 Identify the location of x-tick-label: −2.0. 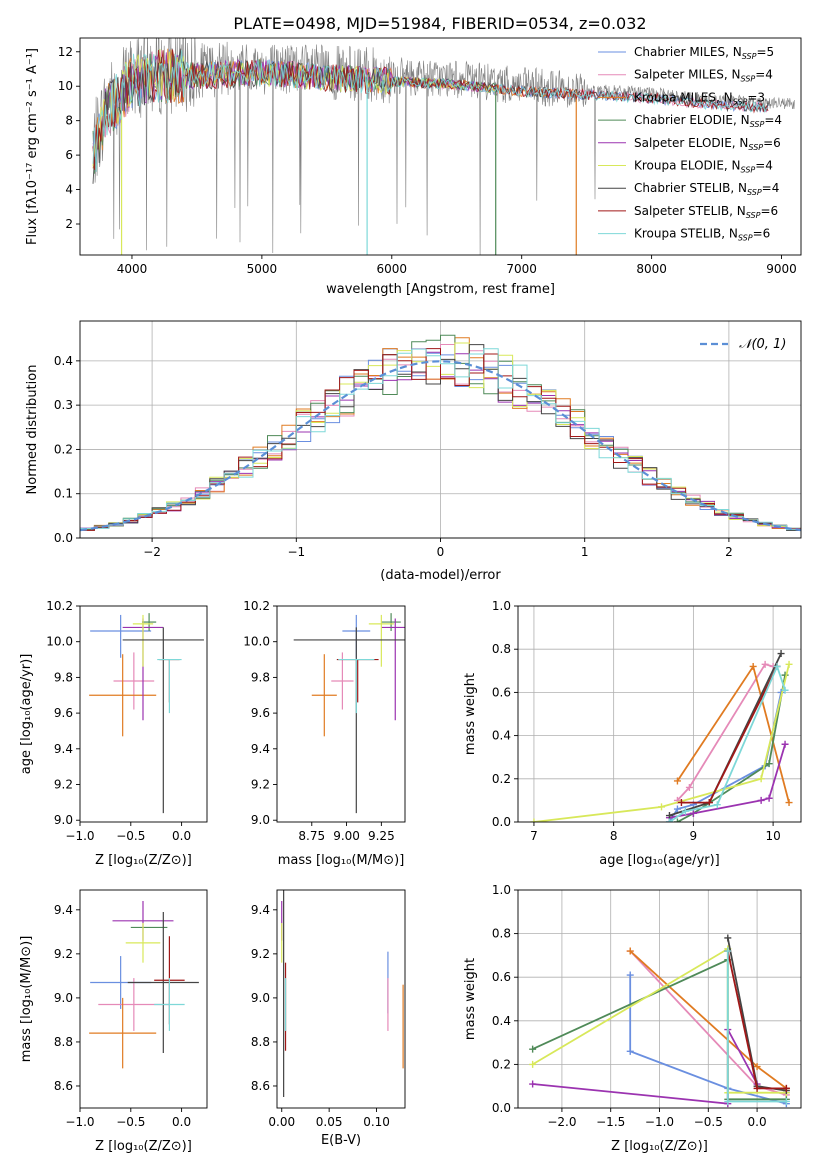
(561, 1122).